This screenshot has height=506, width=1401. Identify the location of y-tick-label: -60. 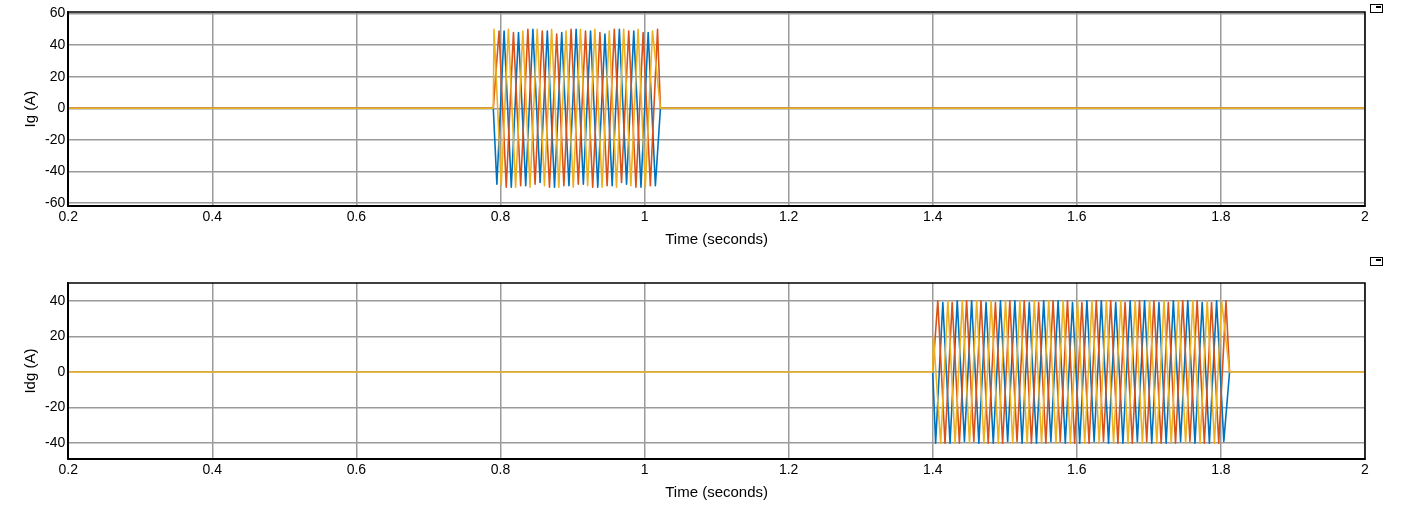
(55, 201).